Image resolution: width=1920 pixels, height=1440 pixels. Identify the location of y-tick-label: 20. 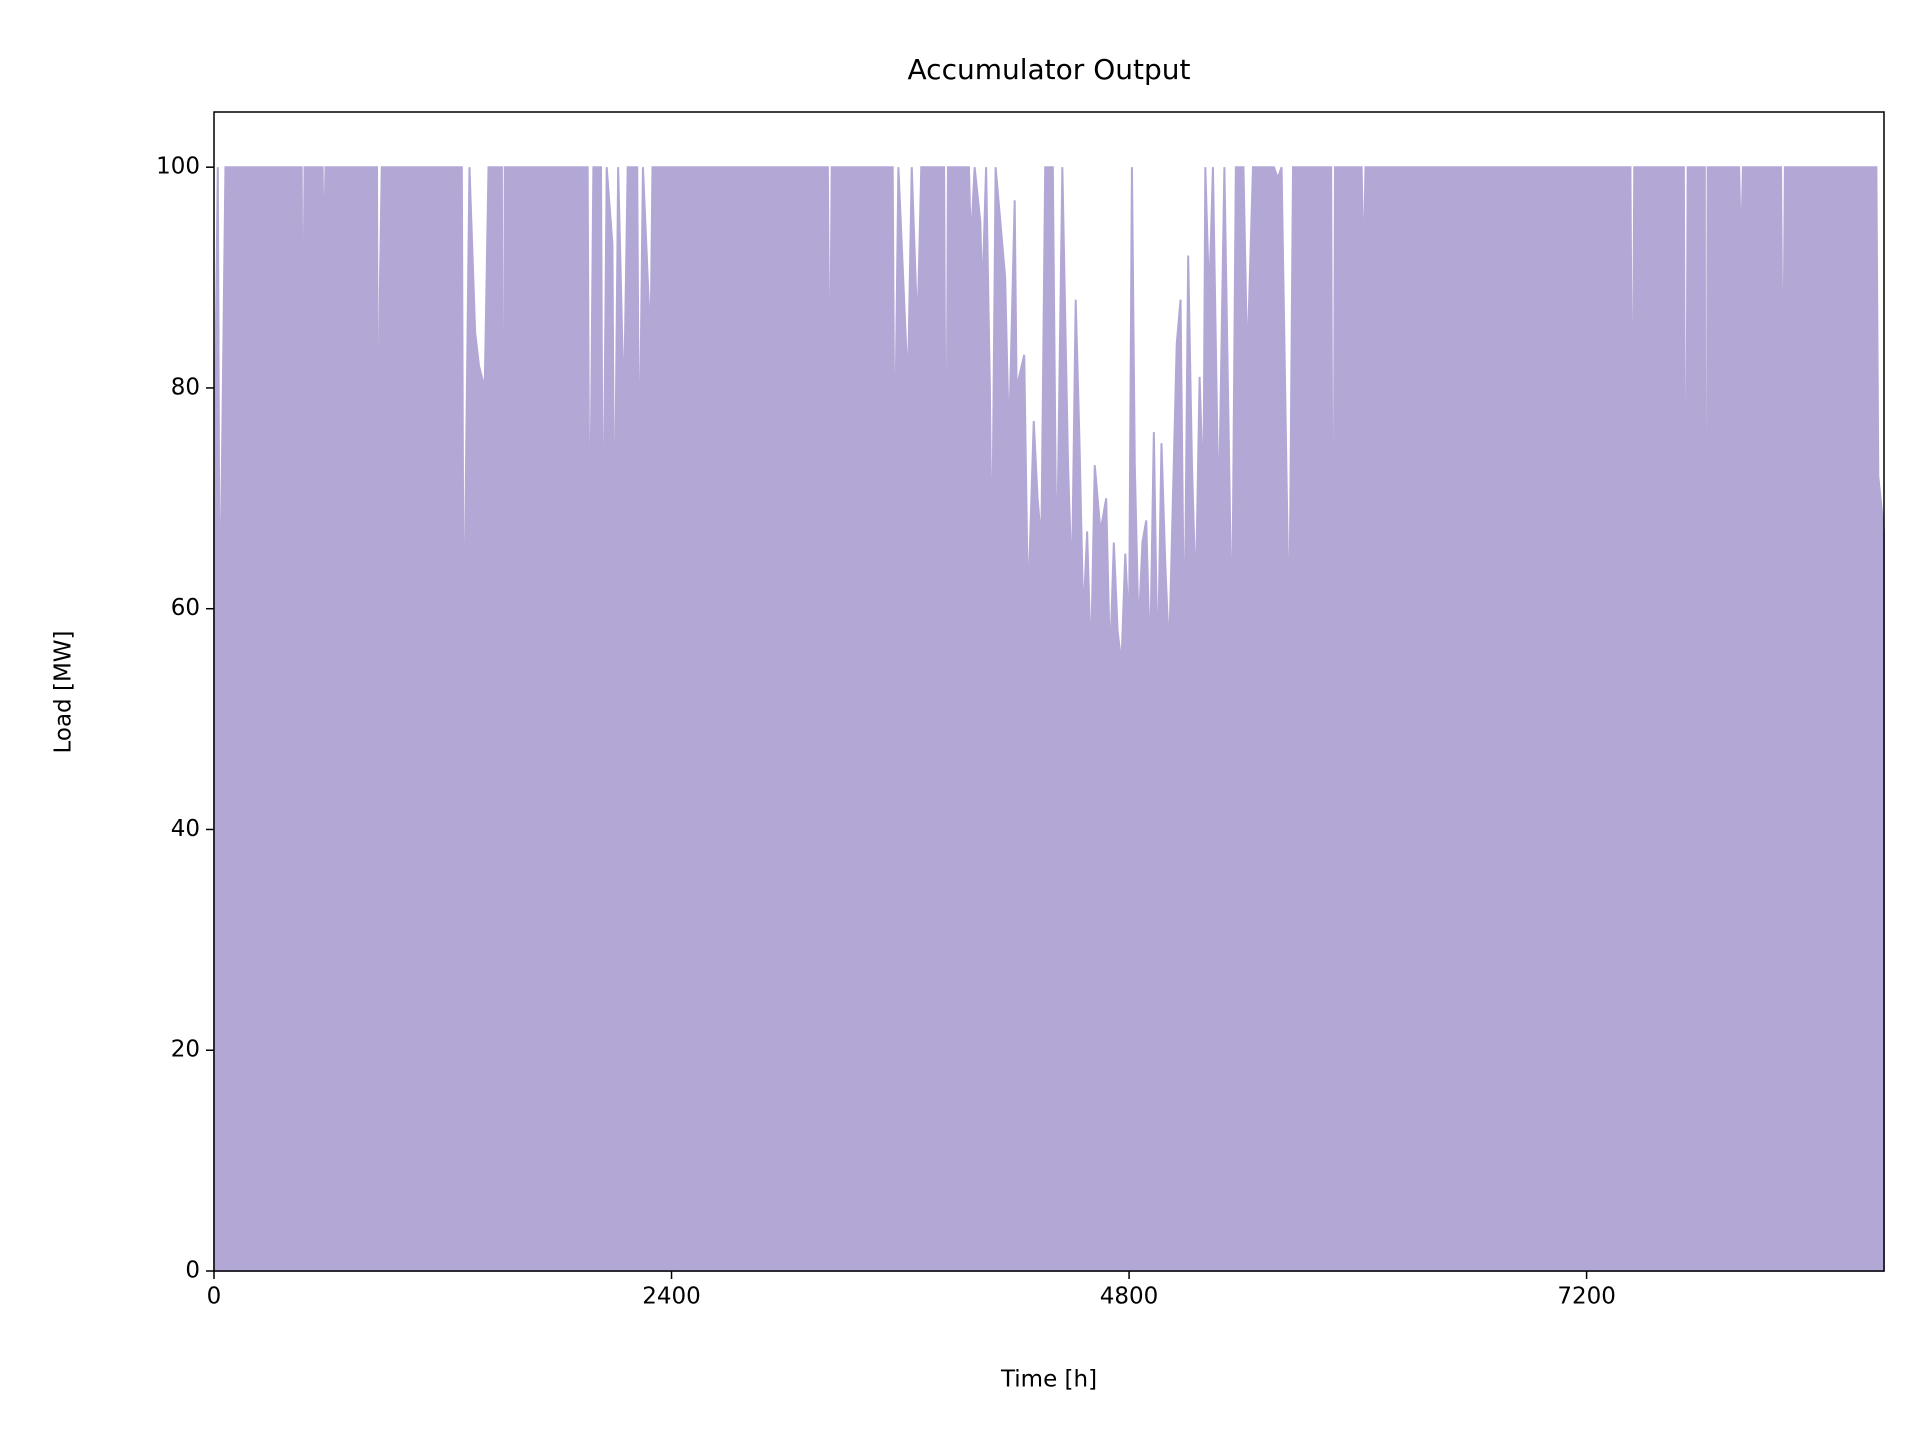
(185, 1050).